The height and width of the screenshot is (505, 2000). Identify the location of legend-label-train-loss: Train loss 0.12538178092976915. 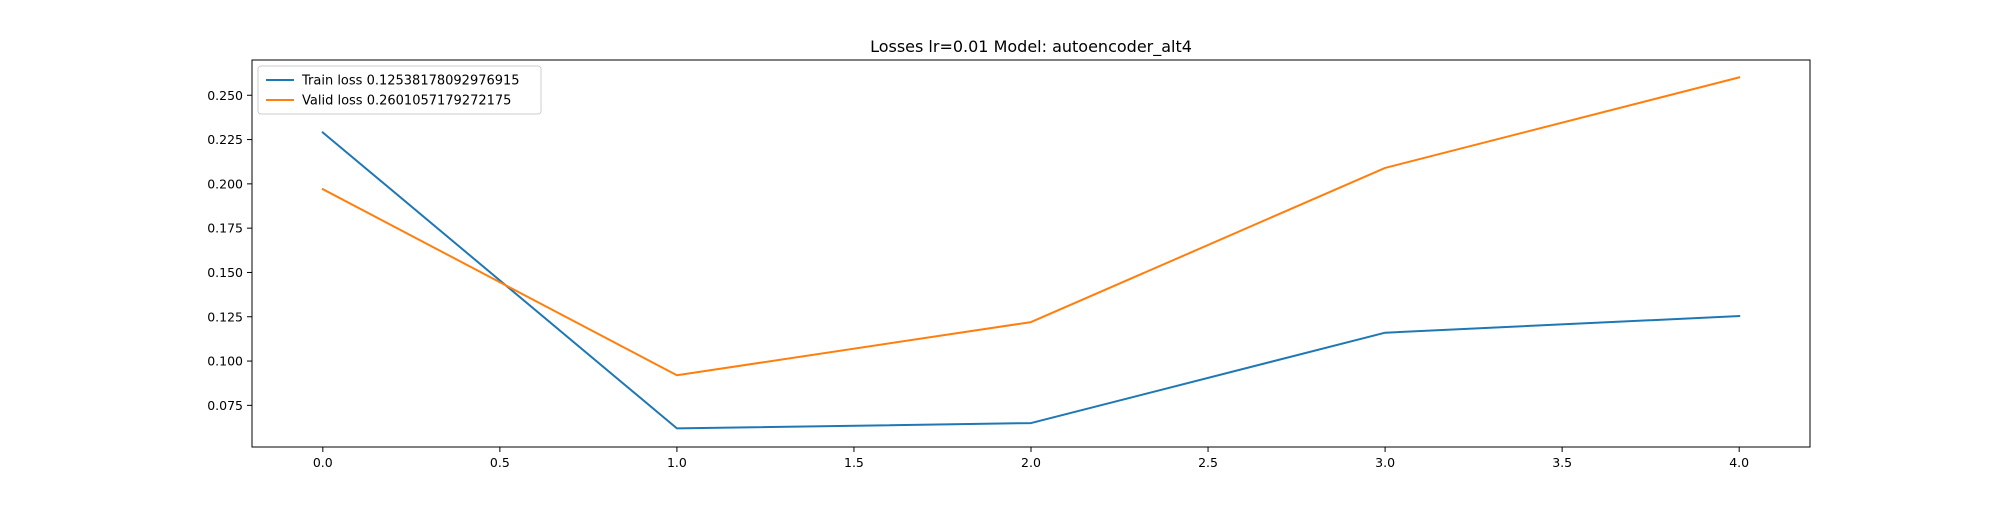
(410, 81).